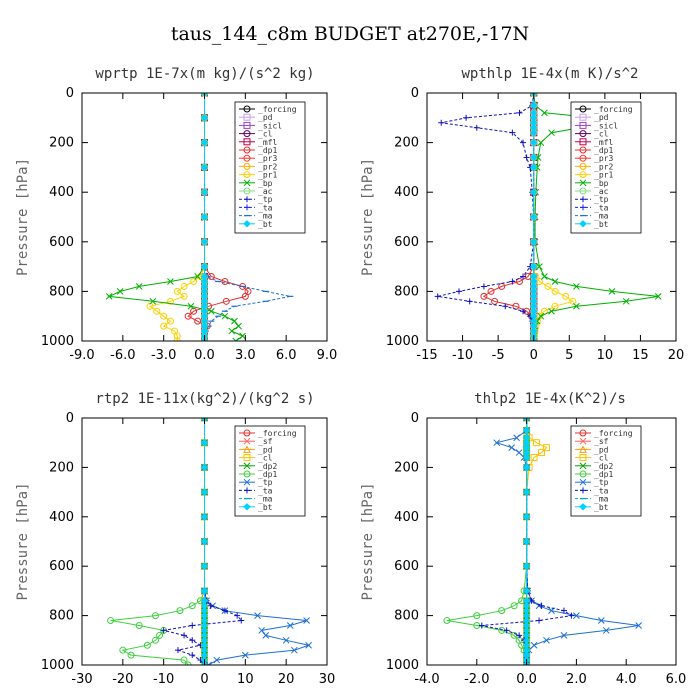 This screenshot has width=700, height=700. Describe the element at coordinates (603, 158) in the screenshot. I see `legend-label: _pr3` at that location.